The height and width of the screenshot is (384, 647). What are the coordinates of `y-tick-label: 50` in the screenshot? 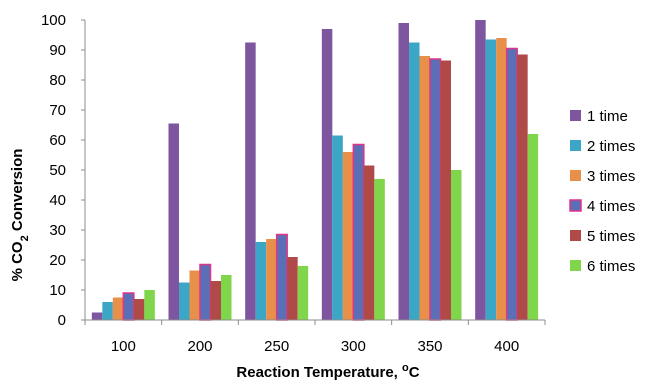 It's located at (57, 170).